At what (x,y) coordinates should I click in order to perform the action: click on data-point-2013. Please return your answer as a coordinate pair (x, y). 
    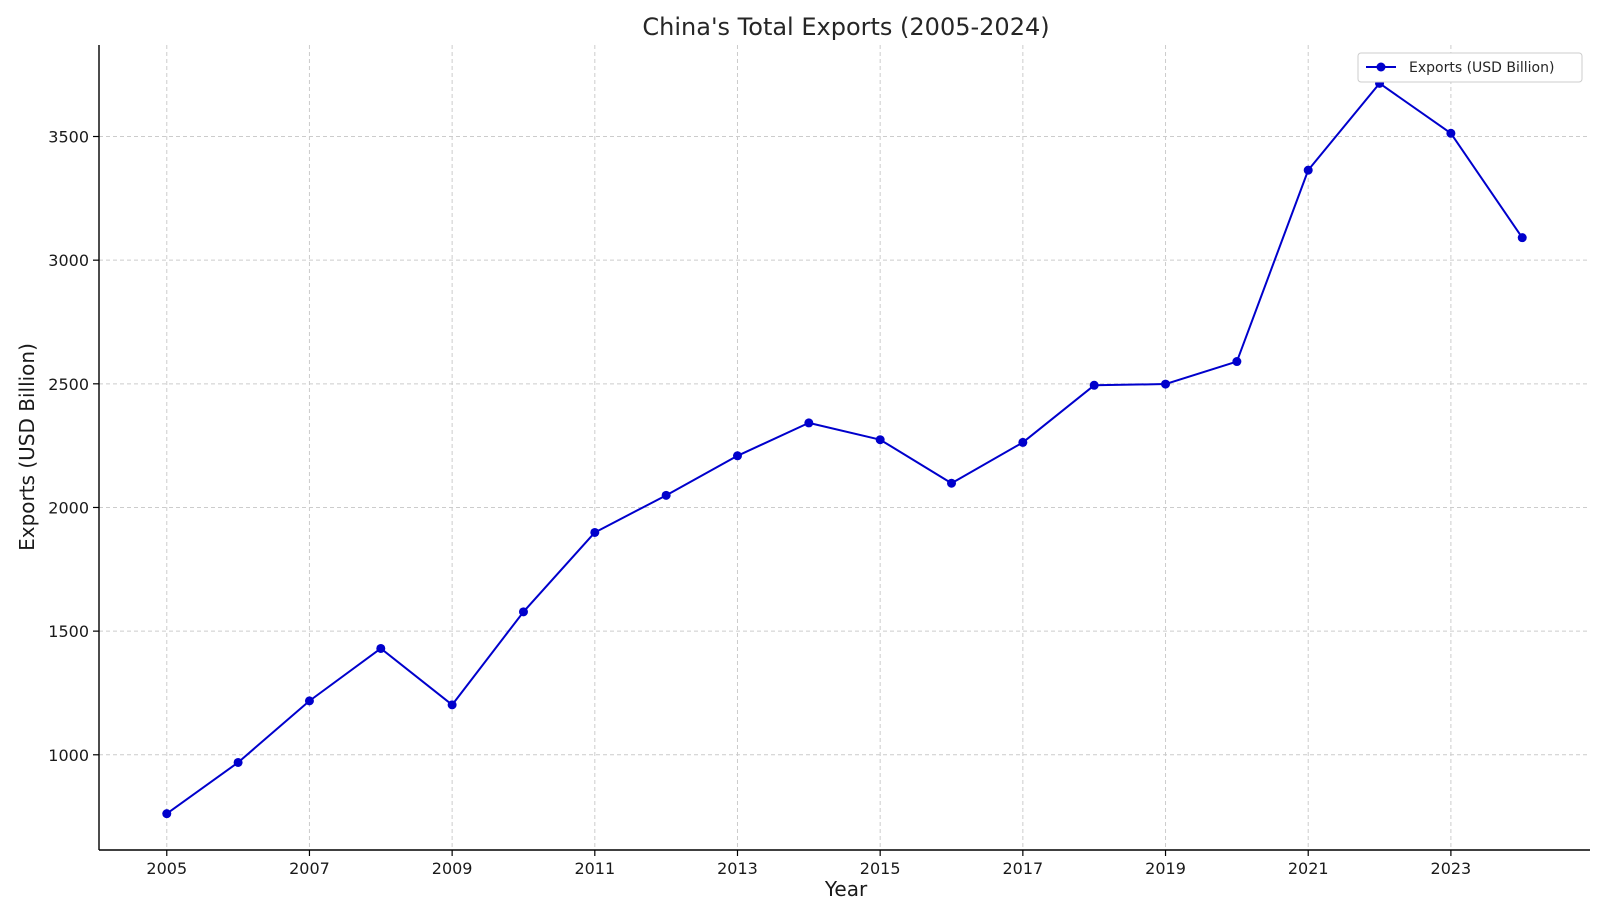
    Looking at the image, I should click on (737, 456).